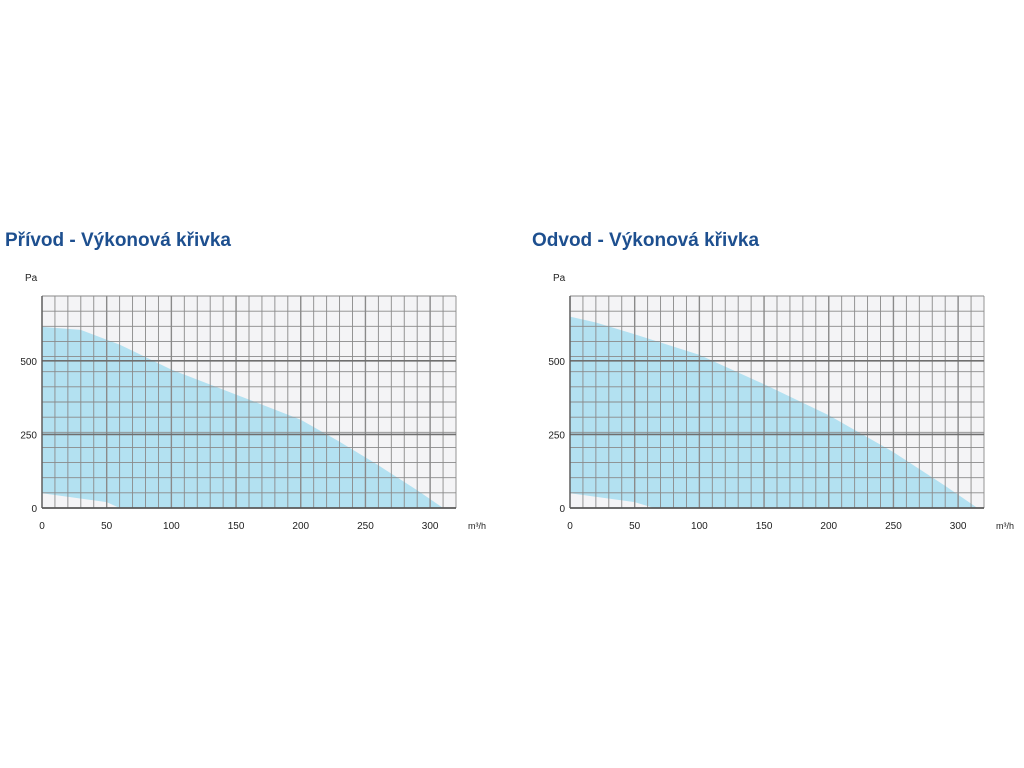 This screenshot has height=768, width=1024. Describe the element at coordinates (118, 240) in the screenshot. I see `chart-title: Přívod - Výkonová křivka` at that location.